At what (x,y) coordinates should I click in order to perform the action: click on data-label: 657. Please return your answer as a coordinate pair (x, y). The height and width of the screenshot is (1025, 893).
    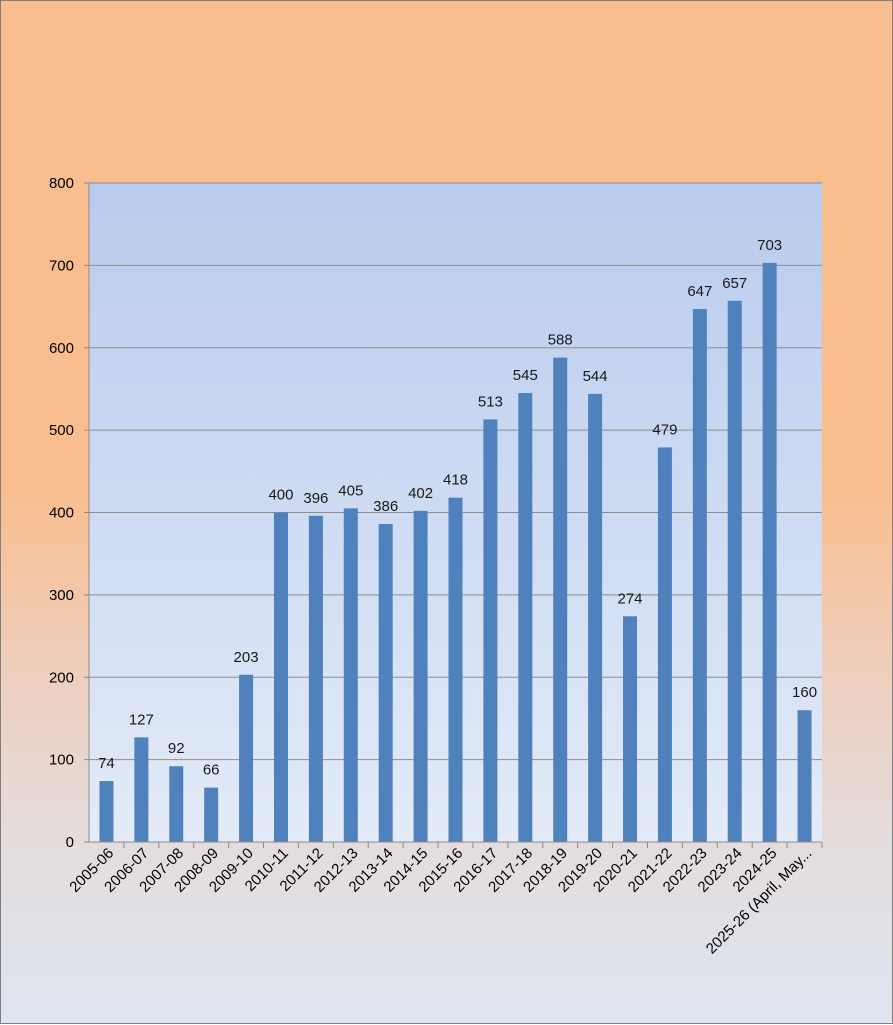
    Looking at the image, I should click on (734, 283).